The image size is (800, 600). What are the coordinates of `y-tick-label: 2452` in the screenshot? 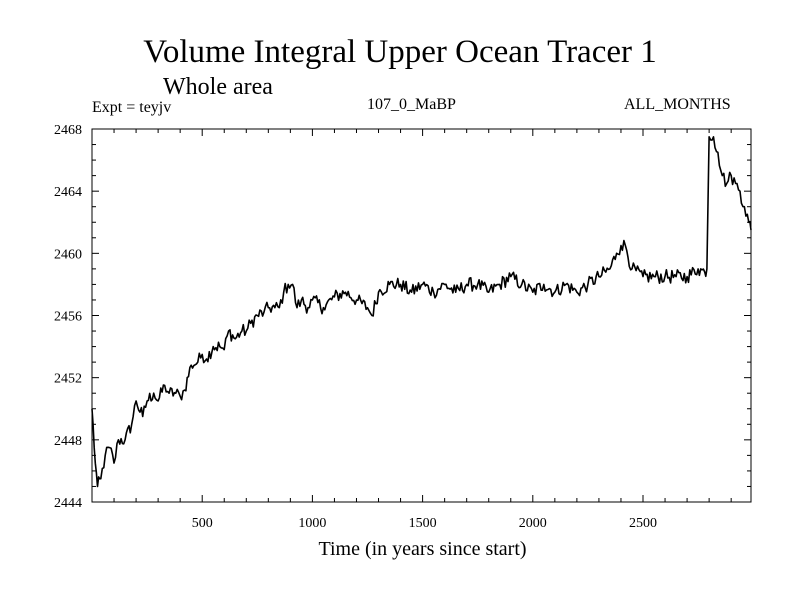 It's located at (68, 379).